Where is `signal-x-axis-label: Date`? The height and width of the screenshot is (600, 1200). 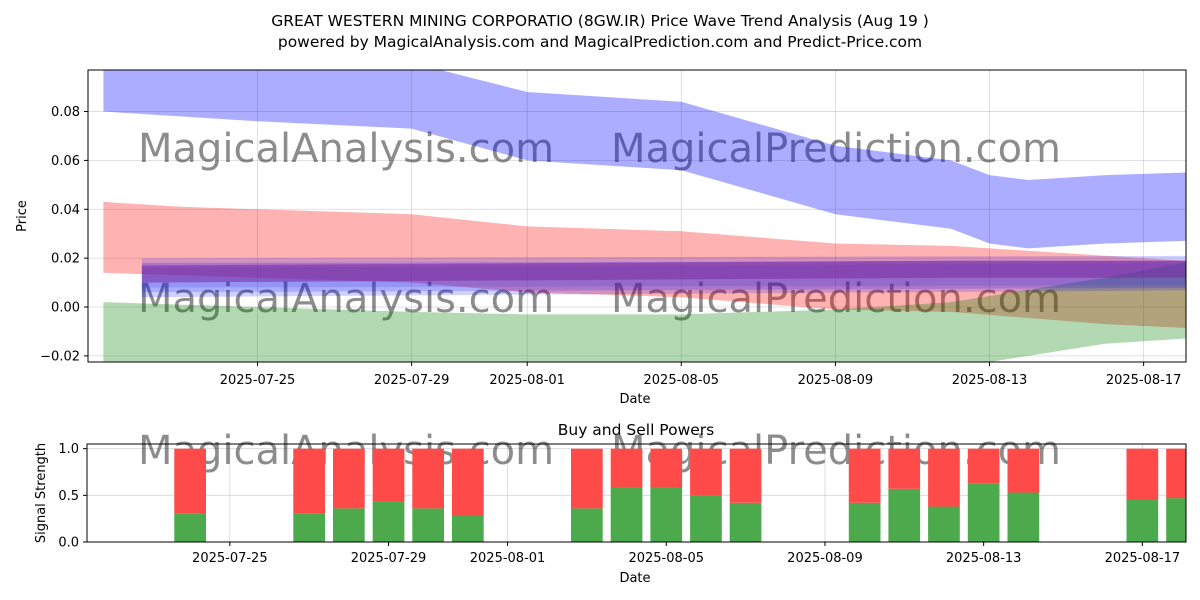 signal-x-axis-label: Date is located at coordinates (634, 578).